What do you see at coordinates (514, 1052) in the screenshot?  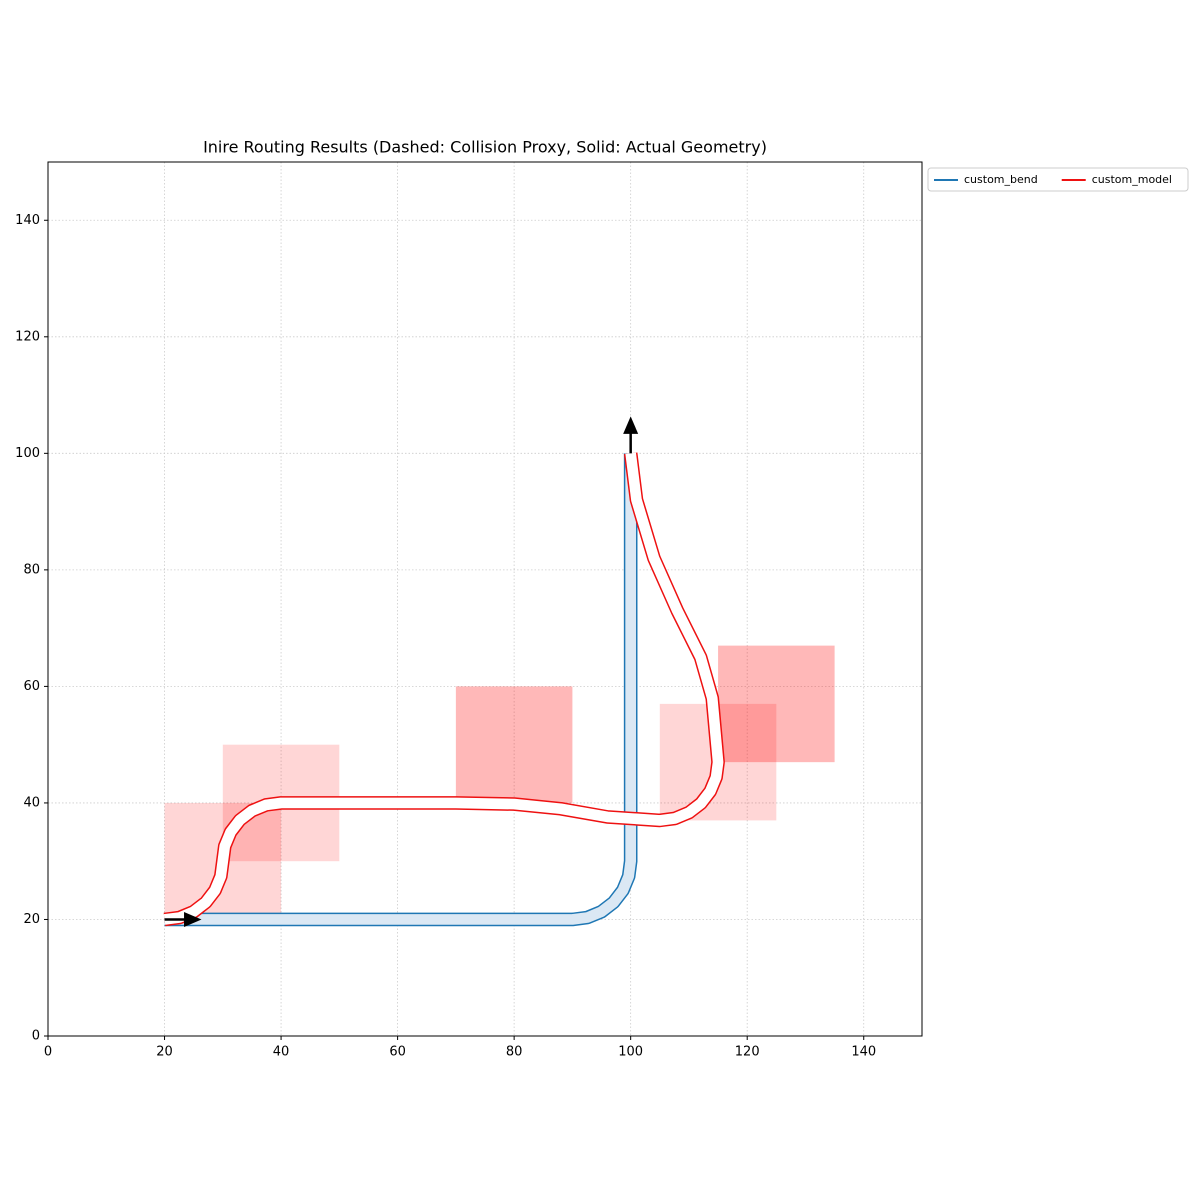 I see `x-tick-label: 80` at bounding box center [514, 1052].